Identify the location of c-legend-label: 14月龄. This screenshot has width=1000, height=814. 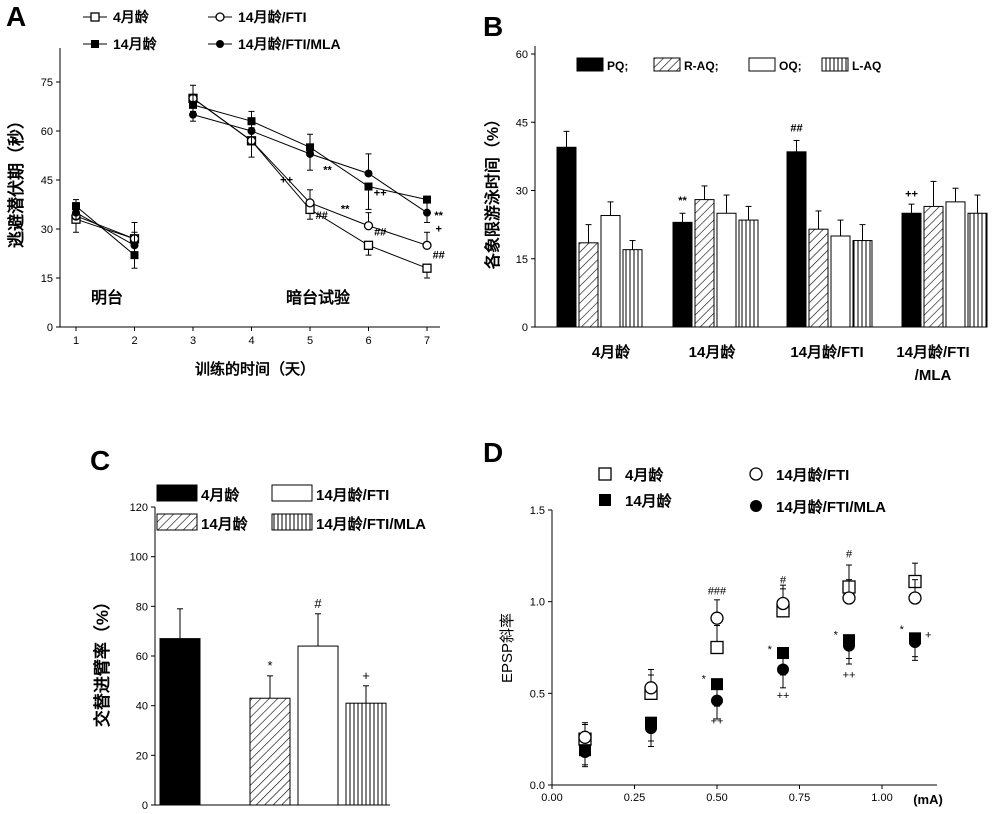
(225, 524).